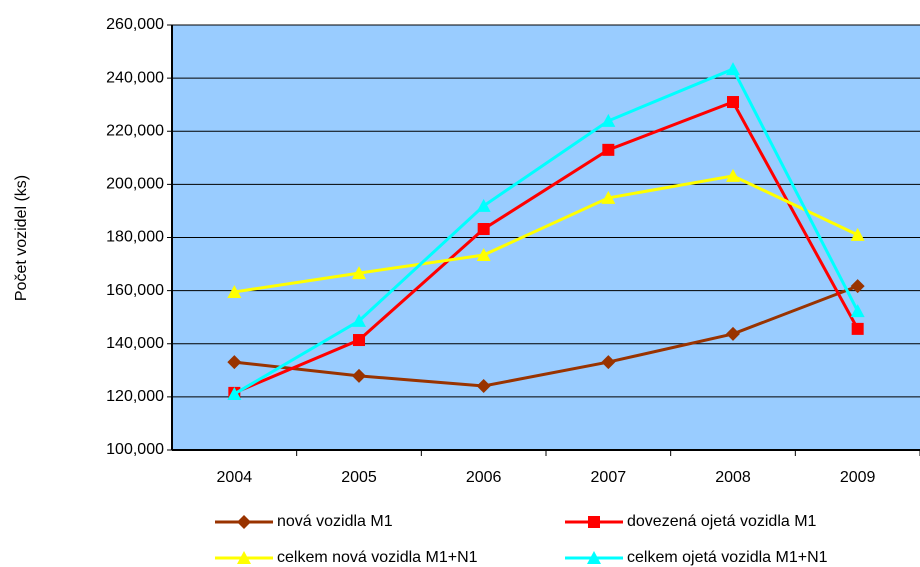 This screenshot has height=567, width=920. What do you see at coordinates (135, 24) in the screenshot?
I see `y-tick-label: 260,000` at bounding box center [135, 24].